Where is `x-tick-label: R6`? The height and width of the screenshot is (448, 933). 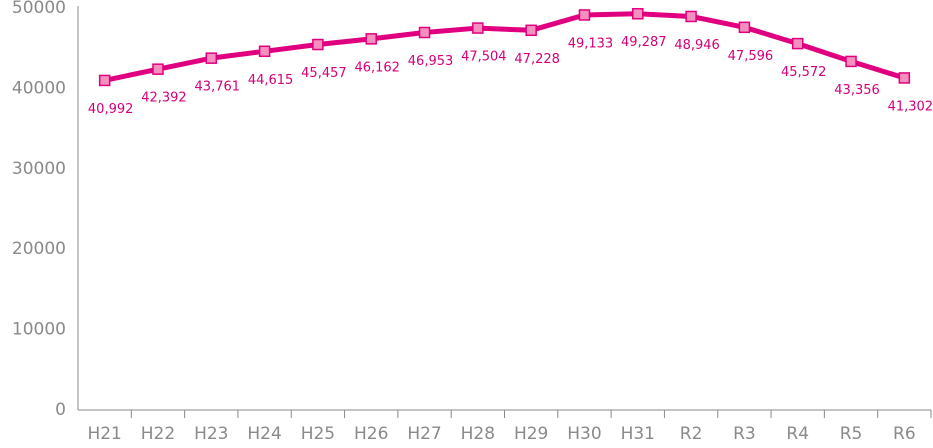 x-tick-label: R6 is located at coordinates (904, 434).